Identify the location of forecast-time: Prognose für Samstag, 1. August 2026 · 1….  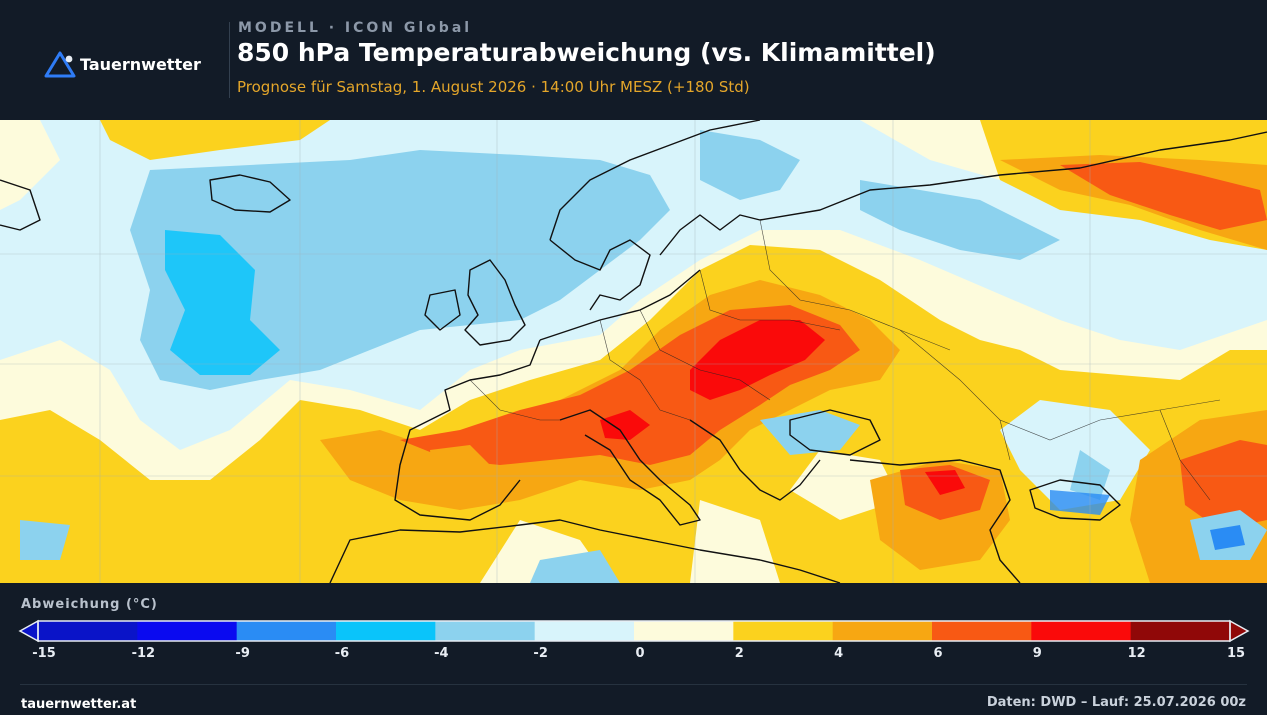
(493, 87).